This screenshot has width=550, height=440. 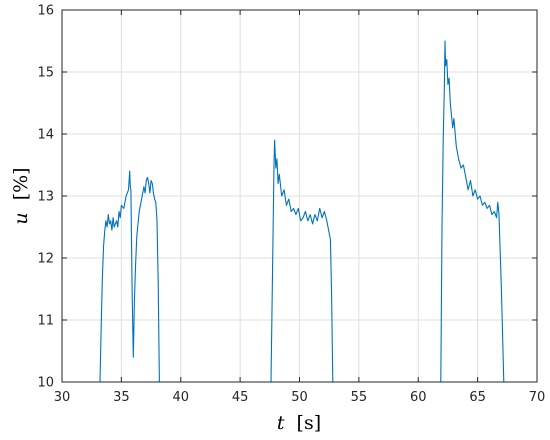 What do you see at coordinates (62, 397) in the screenshot?
I see `x-tick-label: 30` at bounding box center [62, 397].